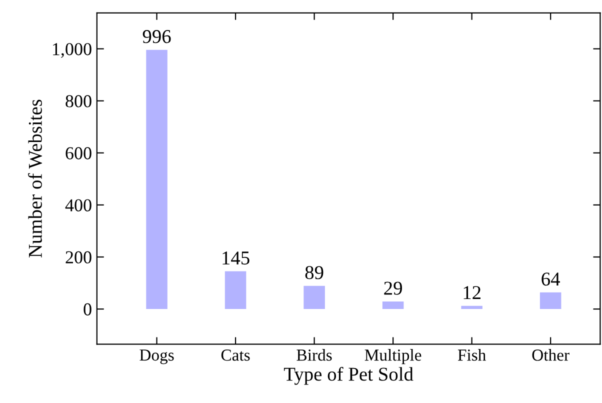  What do you see at coordinates (551, 279) in the screenshot?
I see `data-label: 64` at bounding box center [551, 279].